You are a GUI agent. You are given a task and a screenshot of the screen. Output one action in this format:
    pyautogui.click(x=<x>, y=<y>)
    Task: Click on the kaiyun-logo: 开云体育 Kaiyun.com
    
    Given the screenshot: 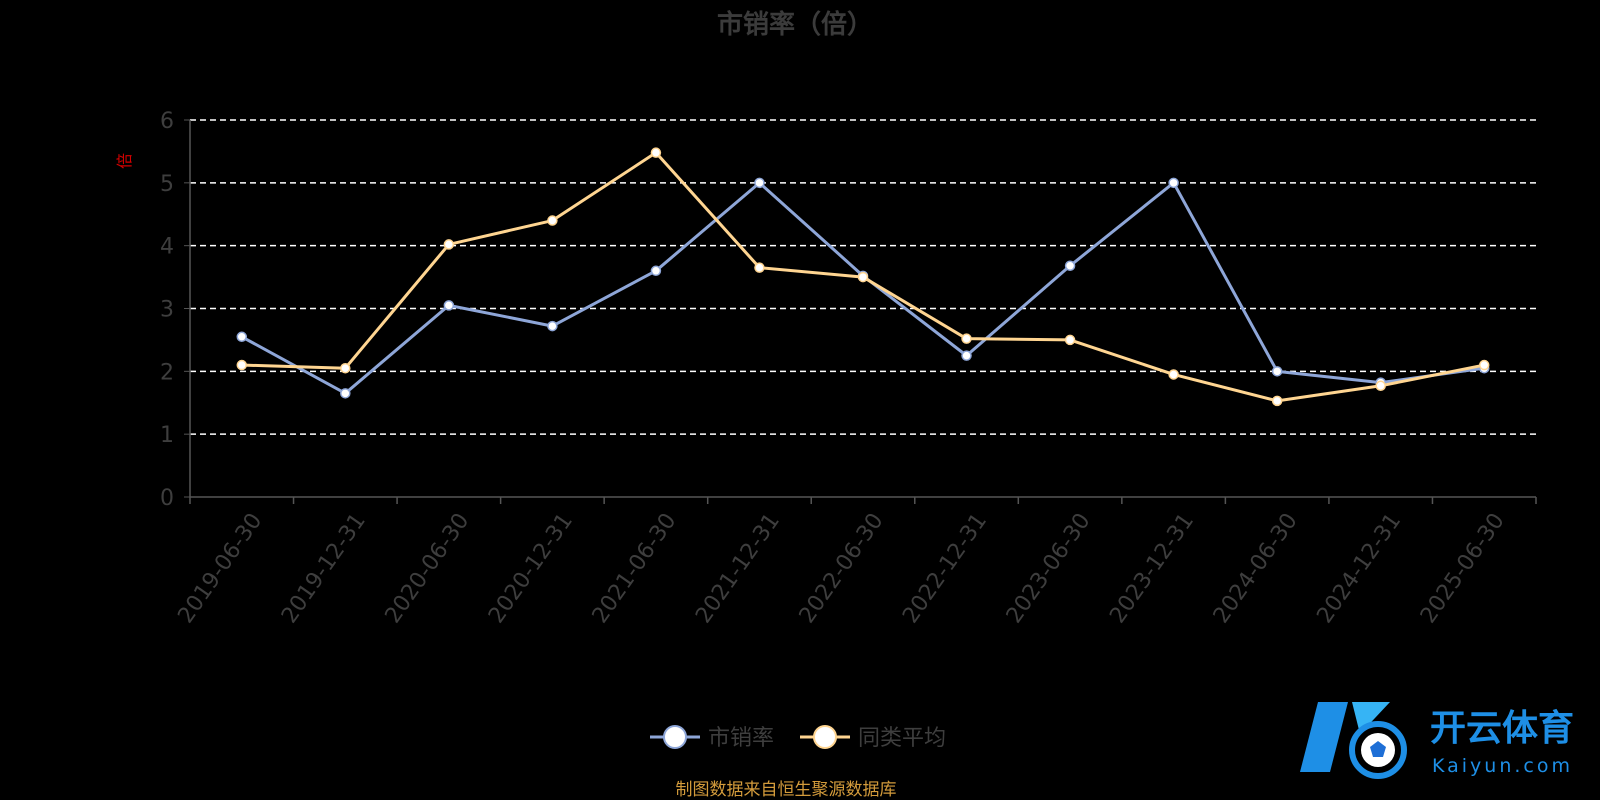 What is the action you would take?
    pyautogui.click(x=1437, y=740)
    